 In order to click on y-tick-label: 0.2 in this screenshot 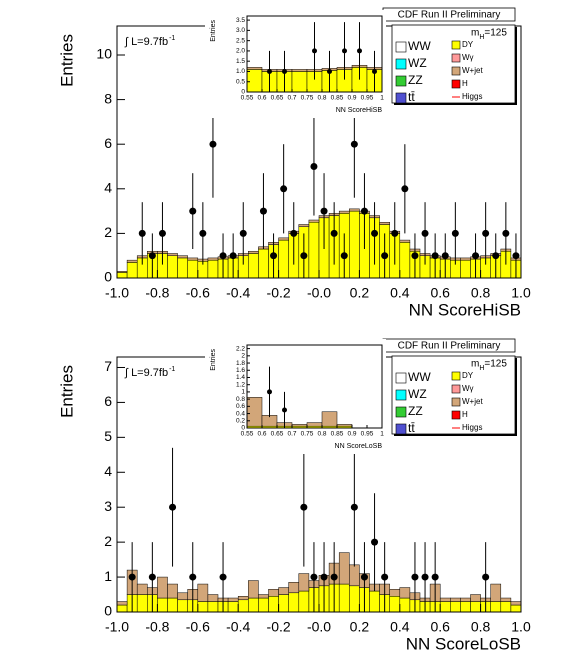, I will do `click(240, 421)`.